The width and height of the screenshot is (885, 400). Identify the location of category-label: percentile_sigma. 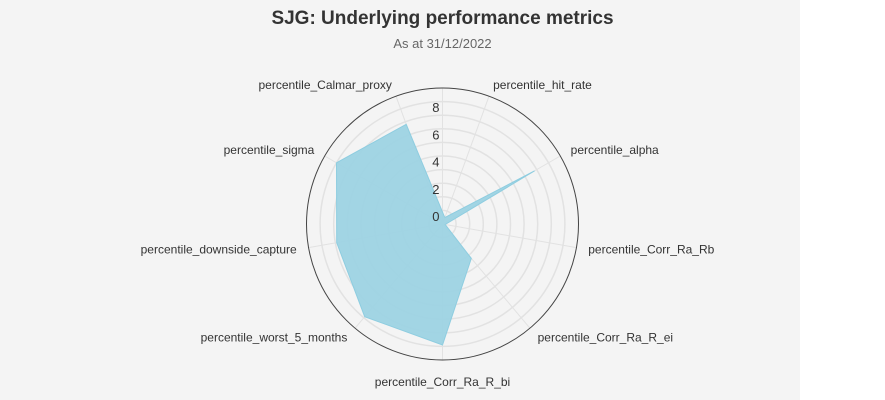
(269, 150).